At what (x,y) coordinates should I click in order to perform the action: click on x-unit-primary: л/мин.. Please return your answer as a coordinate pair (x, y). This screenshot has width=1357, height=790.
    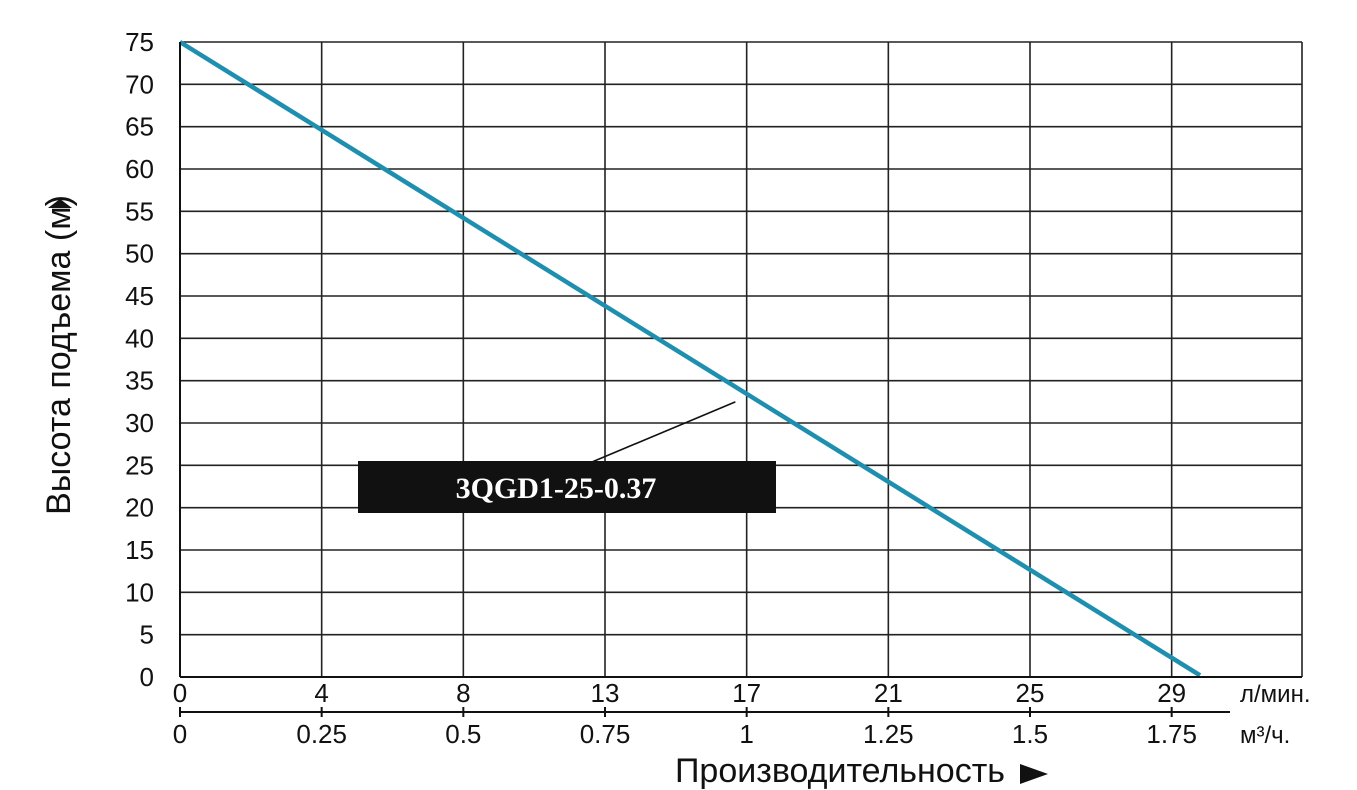
    Looking at the image, I should click on (1275, 694).